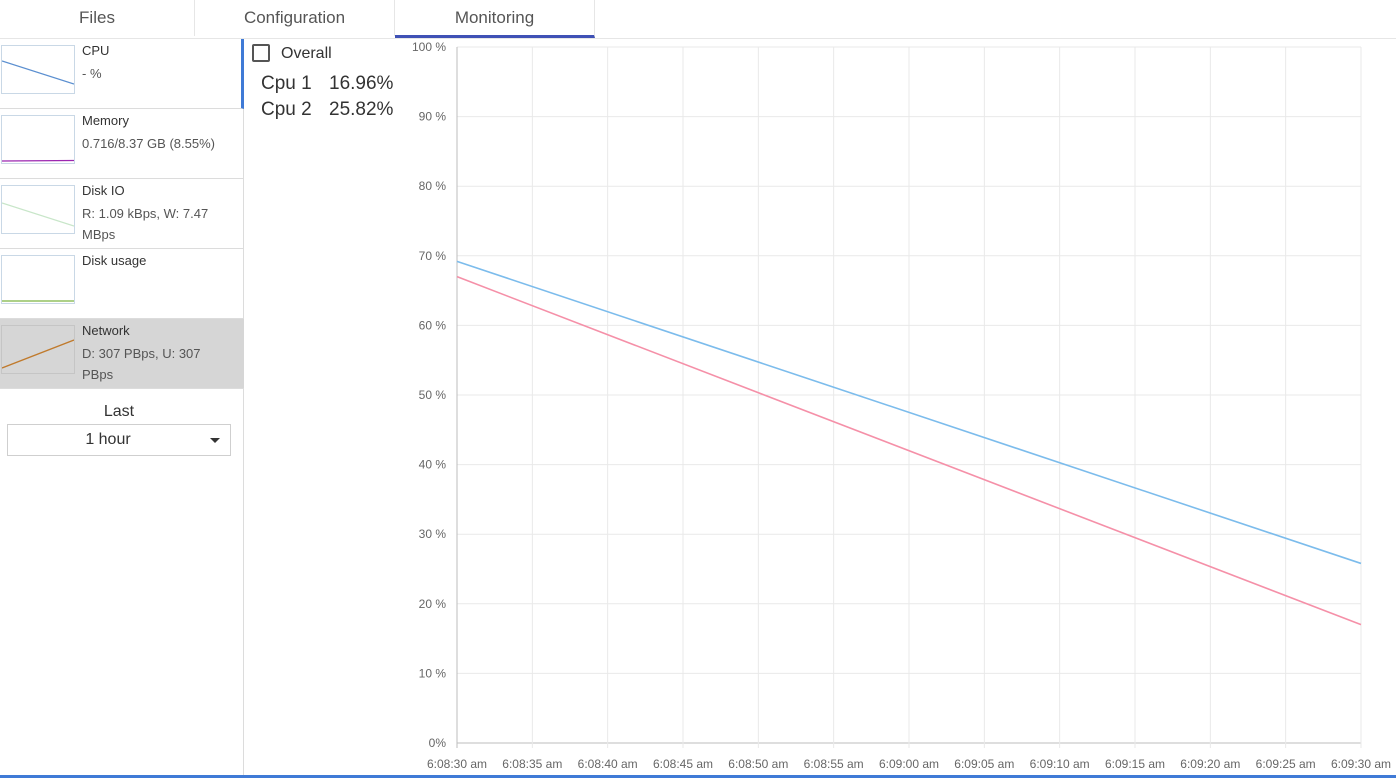  What do you see at coordinates (698, 19) in the screenshot?
I see `tab-bar: Files Configuration Monitoring` at bounding box center [698, 19].